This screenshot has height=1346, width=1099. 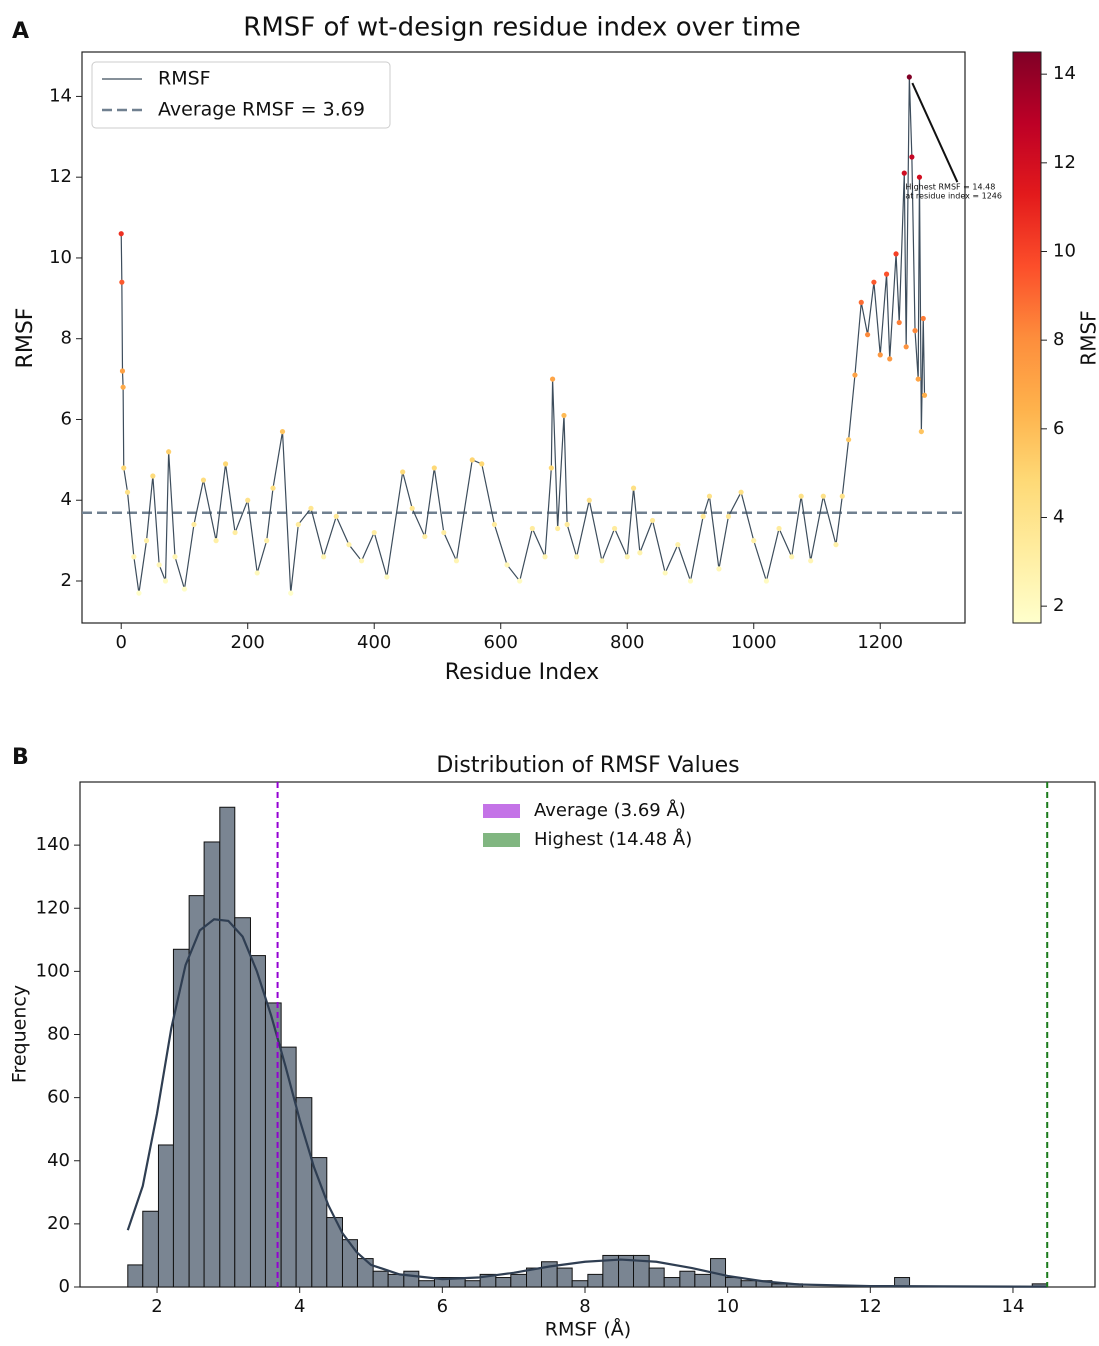 What do you see at coordinates (66, 499) in the screenshot?
I see `y-tick-label: 4` at bounding box center [66, 499].